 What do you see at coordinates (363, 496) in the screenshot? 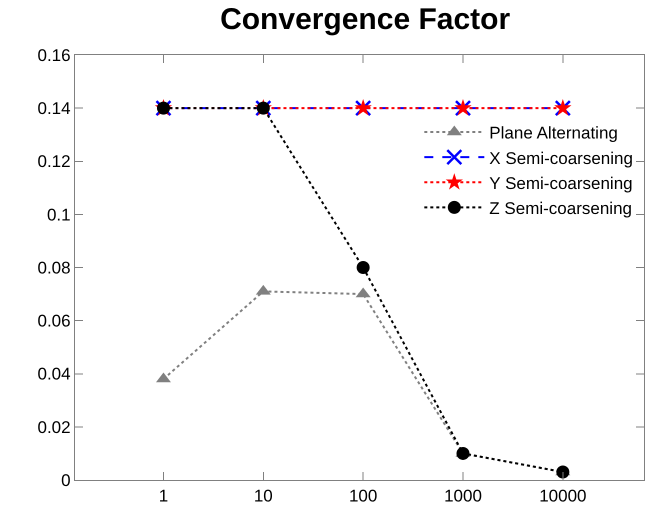
I see `x-tick-label: 100` at bounding box center [363, 496].